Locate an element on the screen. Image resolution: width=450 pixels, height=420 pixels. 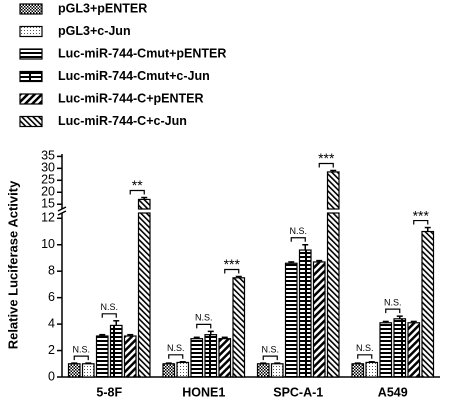
x-tick-label: HONE1 is located at coordinates (203, 392).